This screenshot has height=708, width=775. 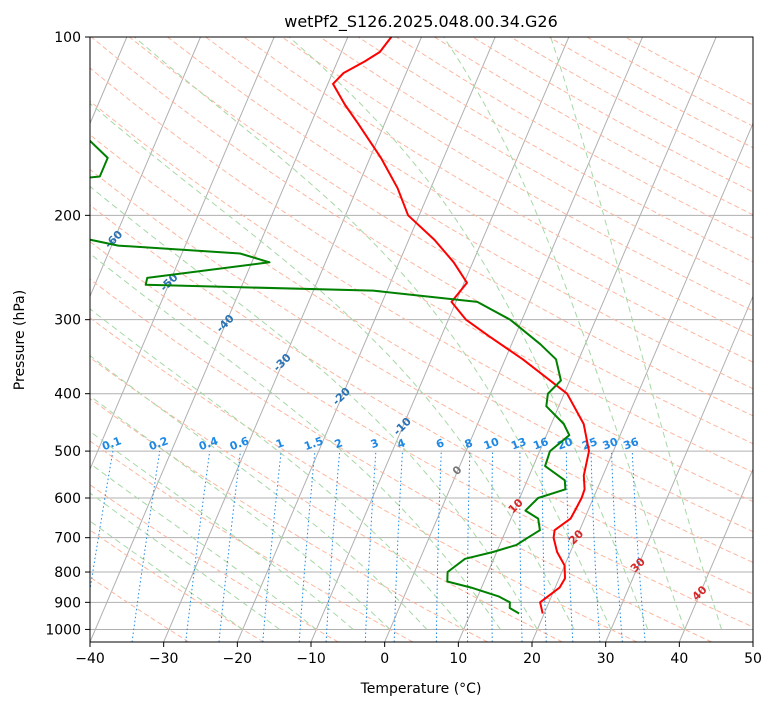 I want to click on y-tick-label: 800, so click(x=67, y=573).